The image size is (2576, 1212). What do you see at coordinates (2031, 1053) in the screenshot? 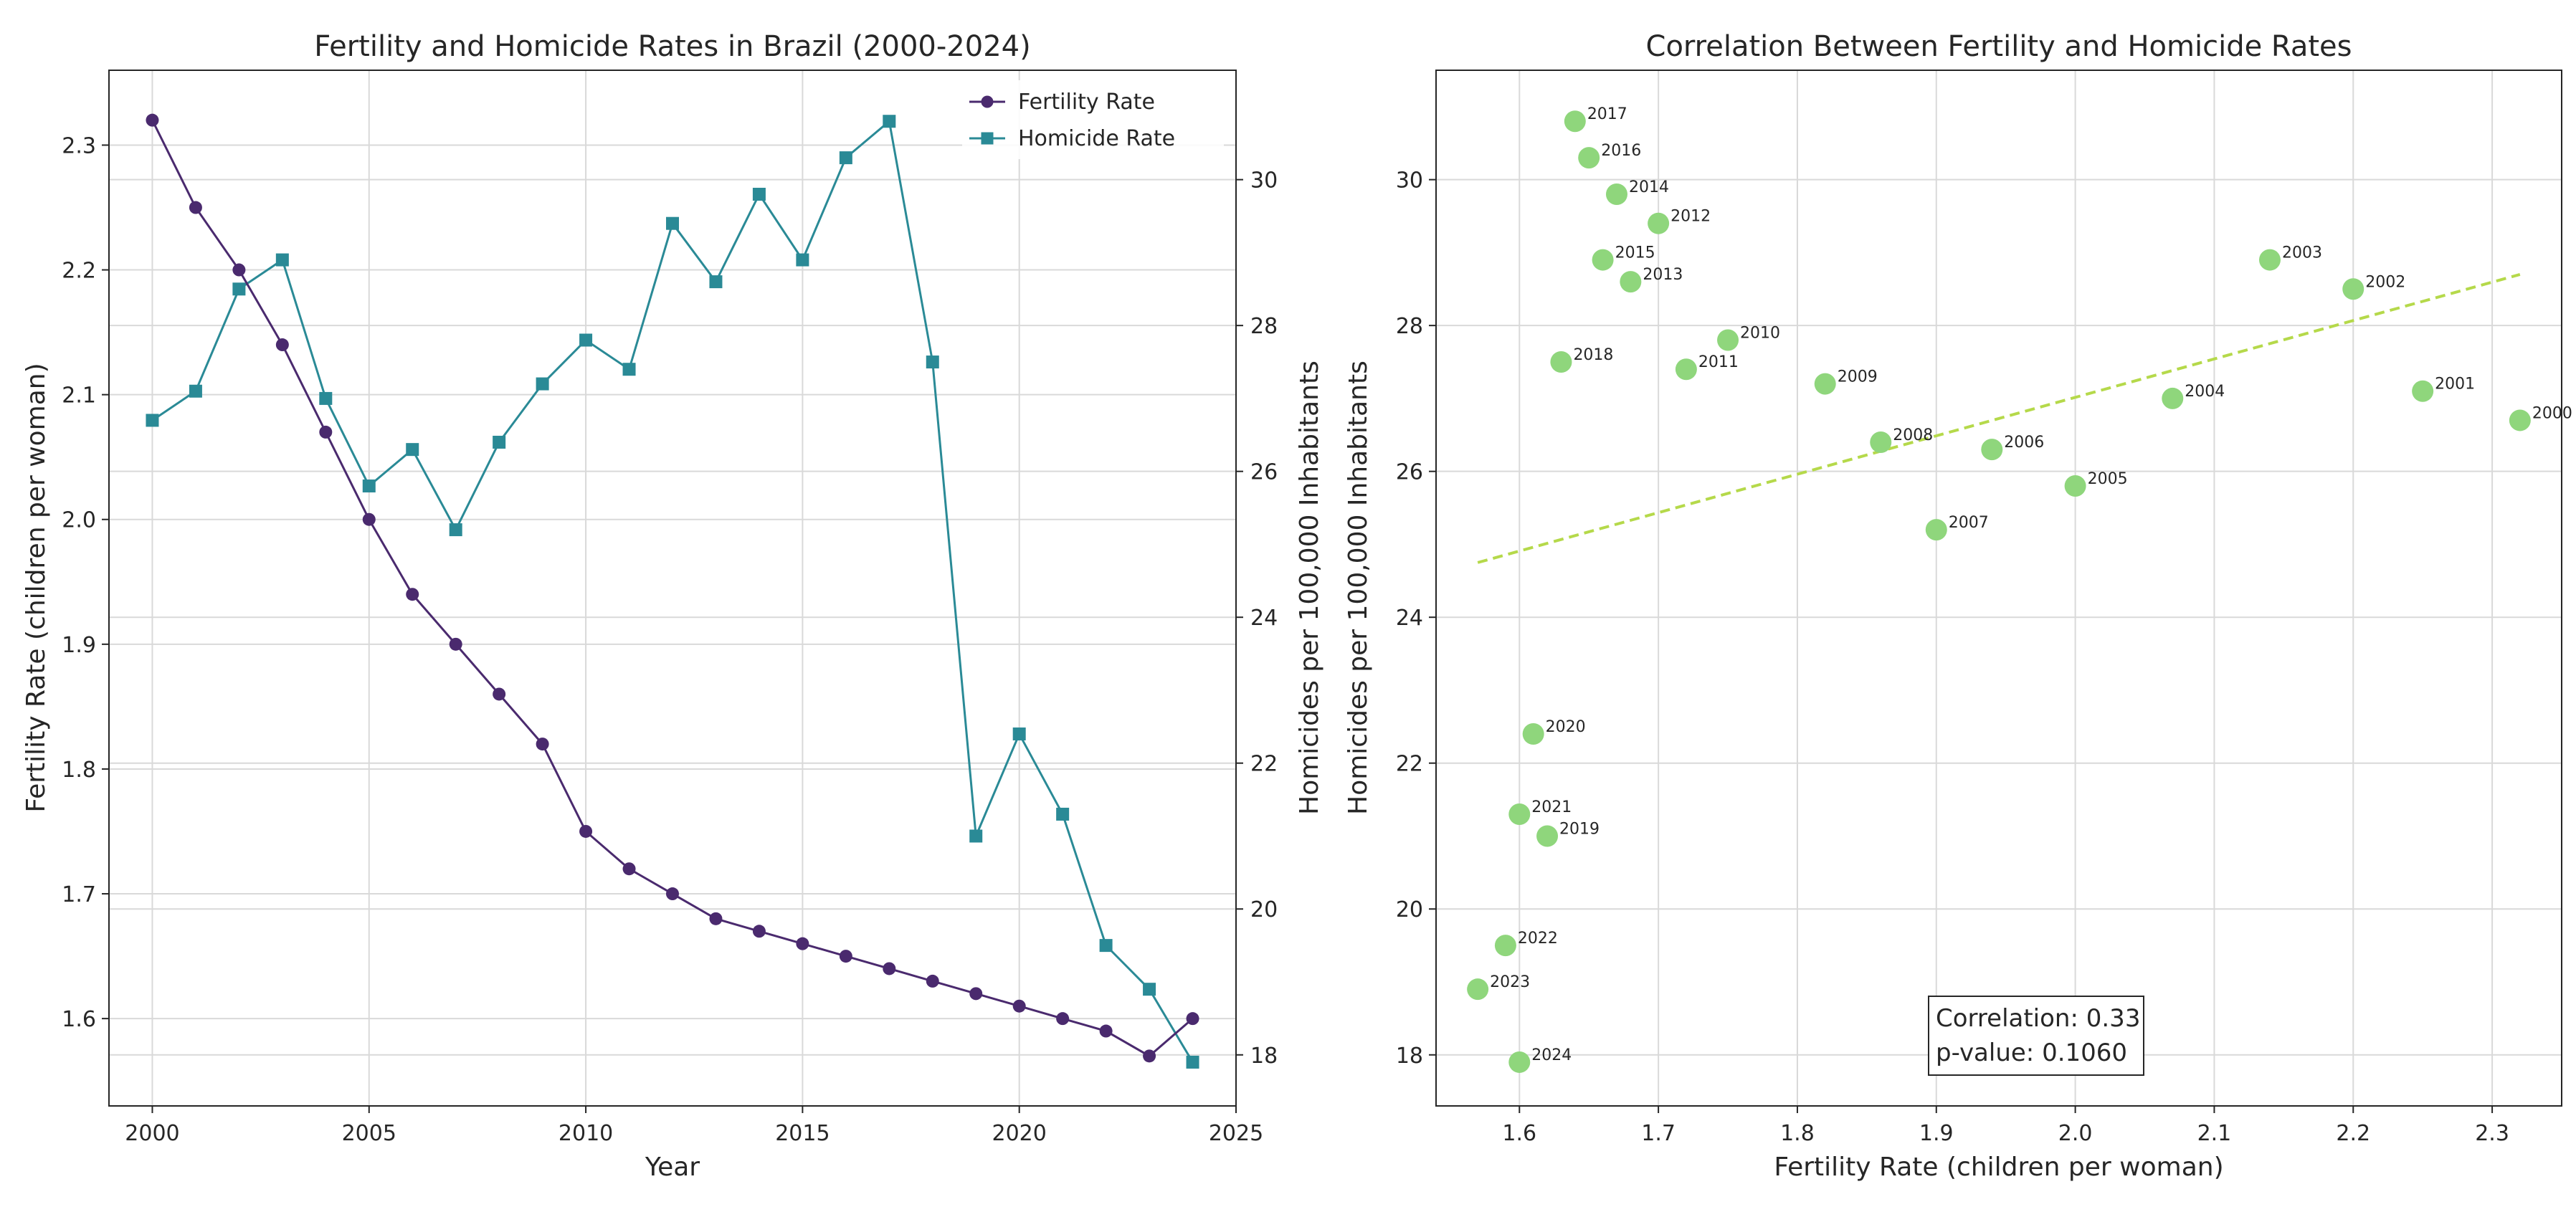
I see `p-value: p-value: 0.1060` at bounding box center [2031, 1053].